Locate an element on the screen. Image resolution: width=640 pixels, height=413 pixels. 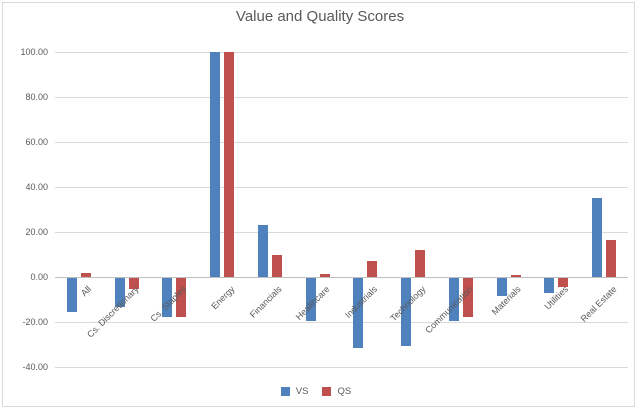
bar-qs-materials is located at coordinates (515, 276).